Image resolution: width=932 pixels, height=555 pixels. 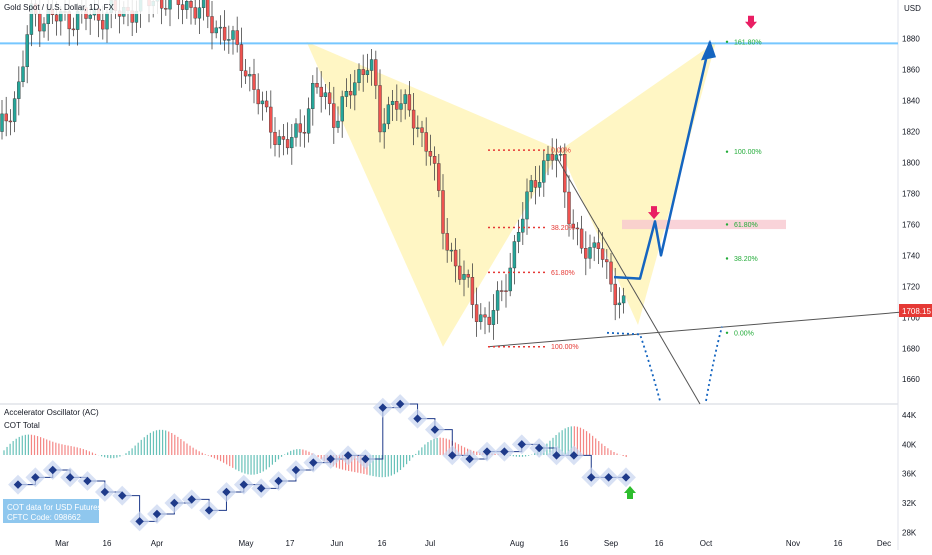 I want to click on price-tick-label: 1680, so click(x=911, y=348).